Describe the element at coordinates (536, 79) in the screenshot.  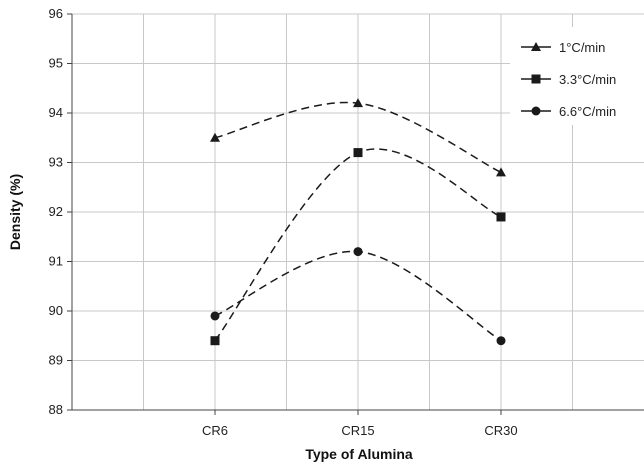
I see `legend-marker-square` at that location.